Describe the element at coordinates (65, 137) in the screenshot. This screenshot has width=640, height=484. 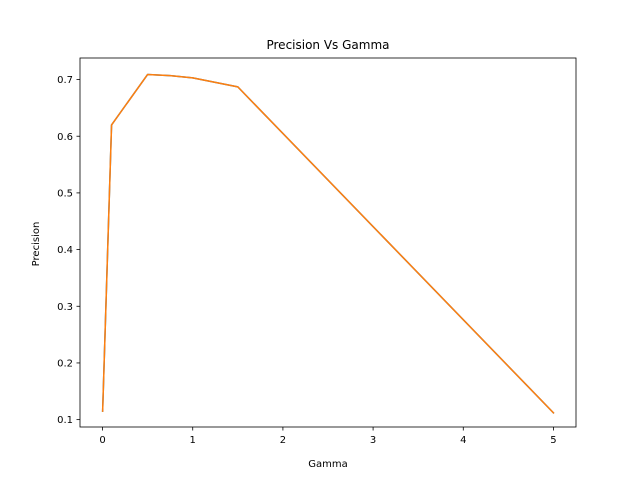
I see `y-tick-label: 0.6` at that location.